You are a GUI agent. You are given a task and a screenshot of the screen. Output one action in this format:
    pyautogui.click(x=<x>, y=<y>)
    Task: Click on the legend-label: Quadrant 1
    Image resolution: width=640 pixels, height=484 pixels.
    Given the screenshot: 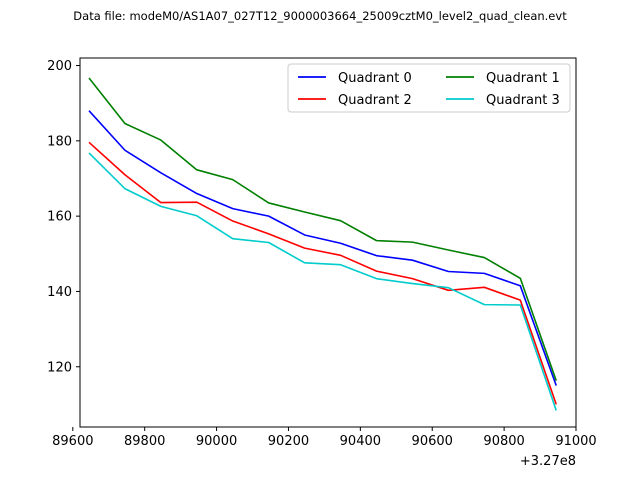 What is the action you would take?
    pyautogui.click(x=523, y=78)
    